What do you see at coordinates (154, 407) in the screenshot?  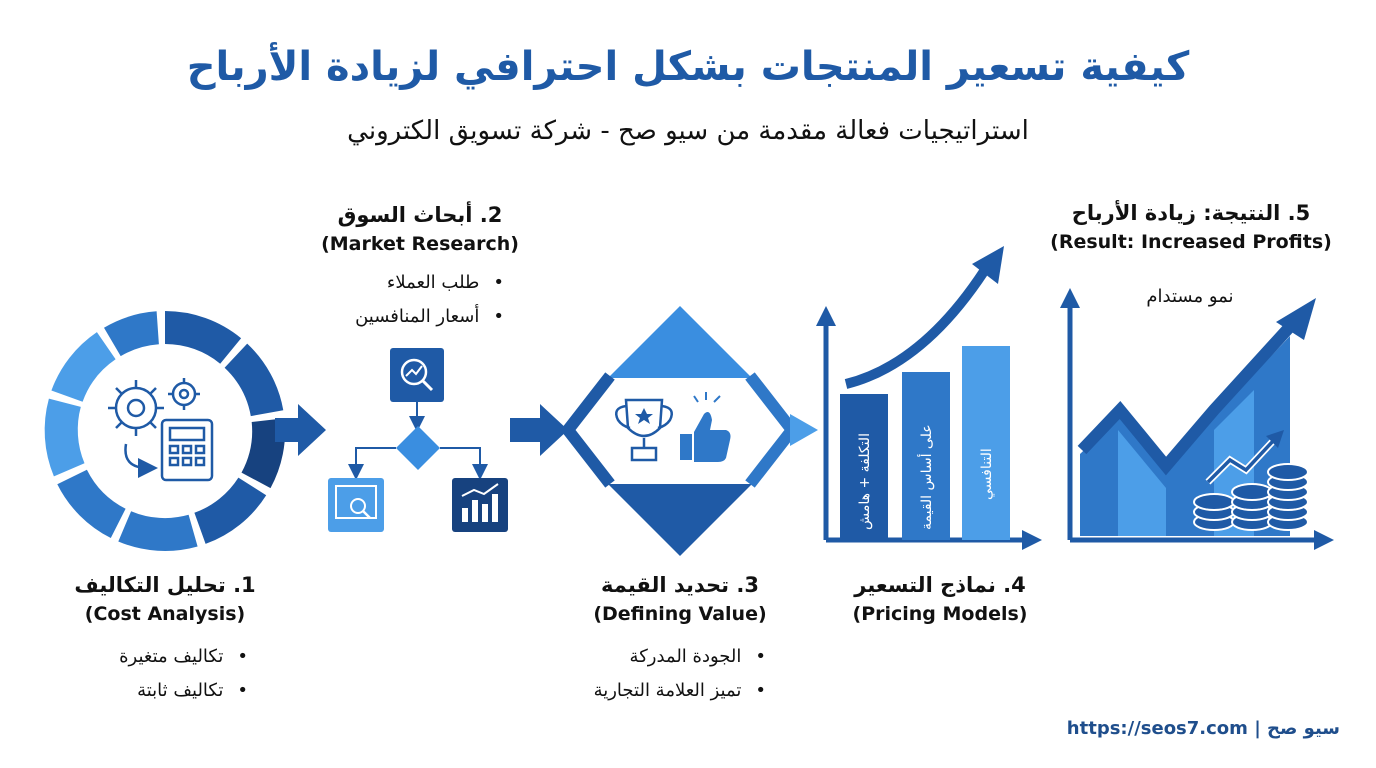 I see `gears-icon` at bounding box center [154, 407].